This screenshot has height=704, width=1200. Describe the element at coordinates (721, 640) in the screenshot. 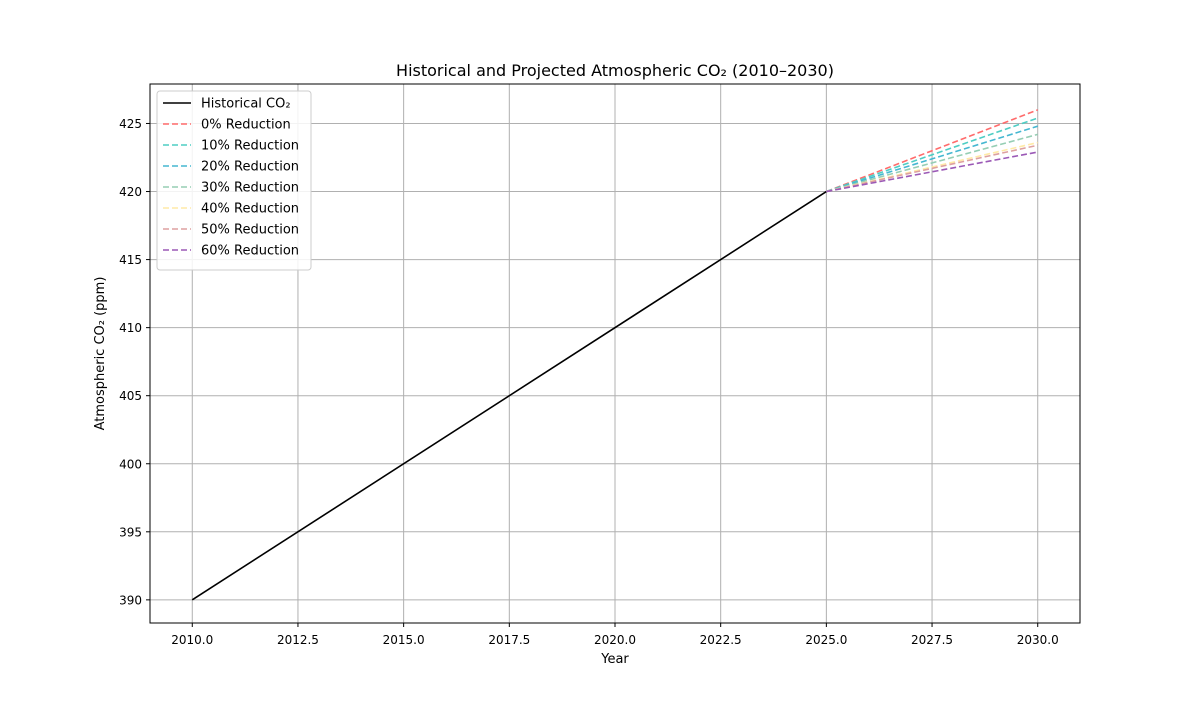

I see `x-tick-label: 2022.5` at that location.